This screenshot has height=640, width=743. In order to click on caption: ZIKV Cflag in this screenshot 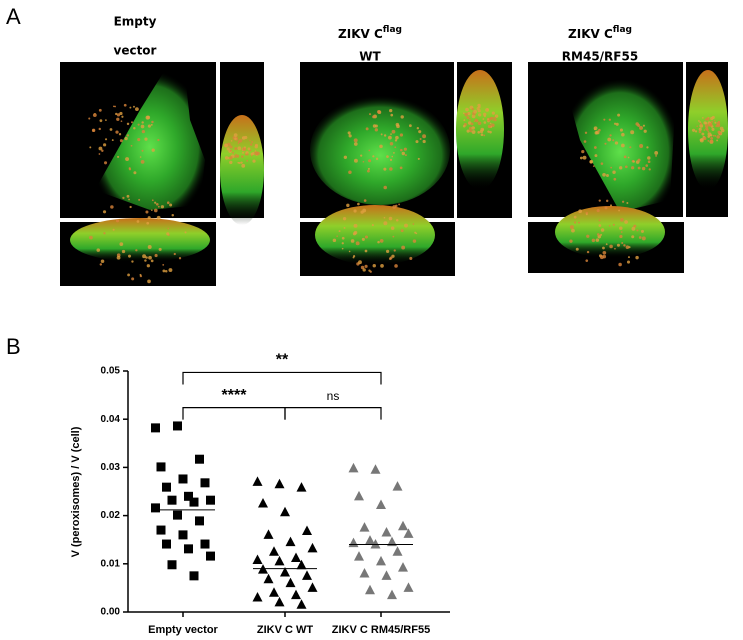, I will do `click(370, 33)`.